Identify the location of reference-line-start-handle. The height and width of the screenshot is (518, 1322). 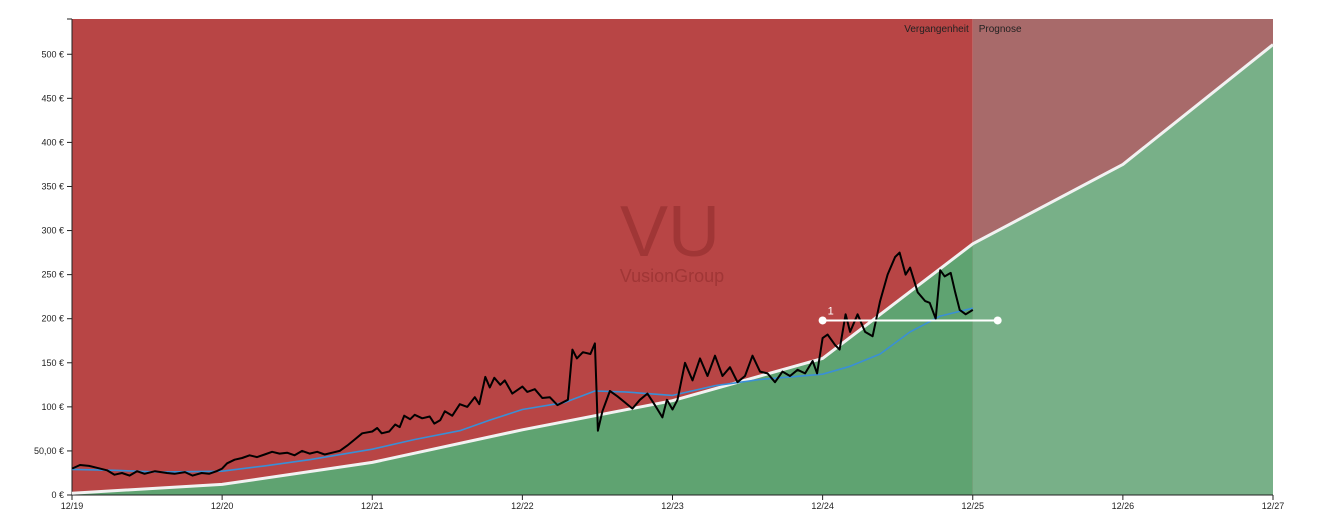
(822, 320).